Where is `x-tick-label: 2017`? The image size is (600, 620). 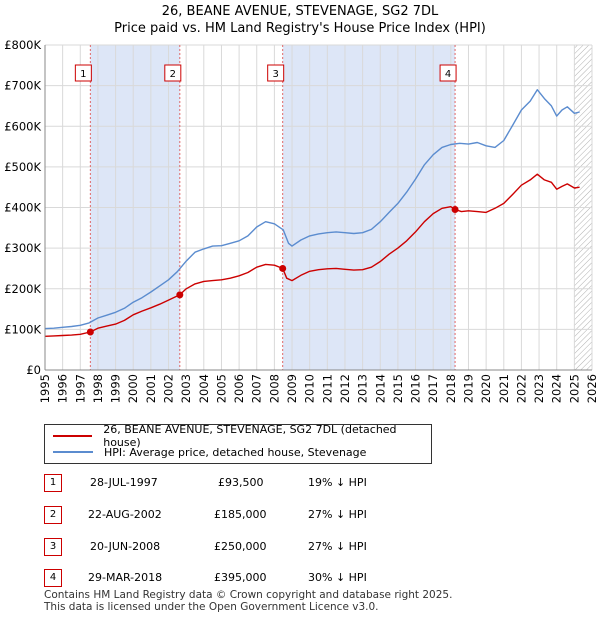
x-tick-label: 2017 is located at coordinates (433, 388).